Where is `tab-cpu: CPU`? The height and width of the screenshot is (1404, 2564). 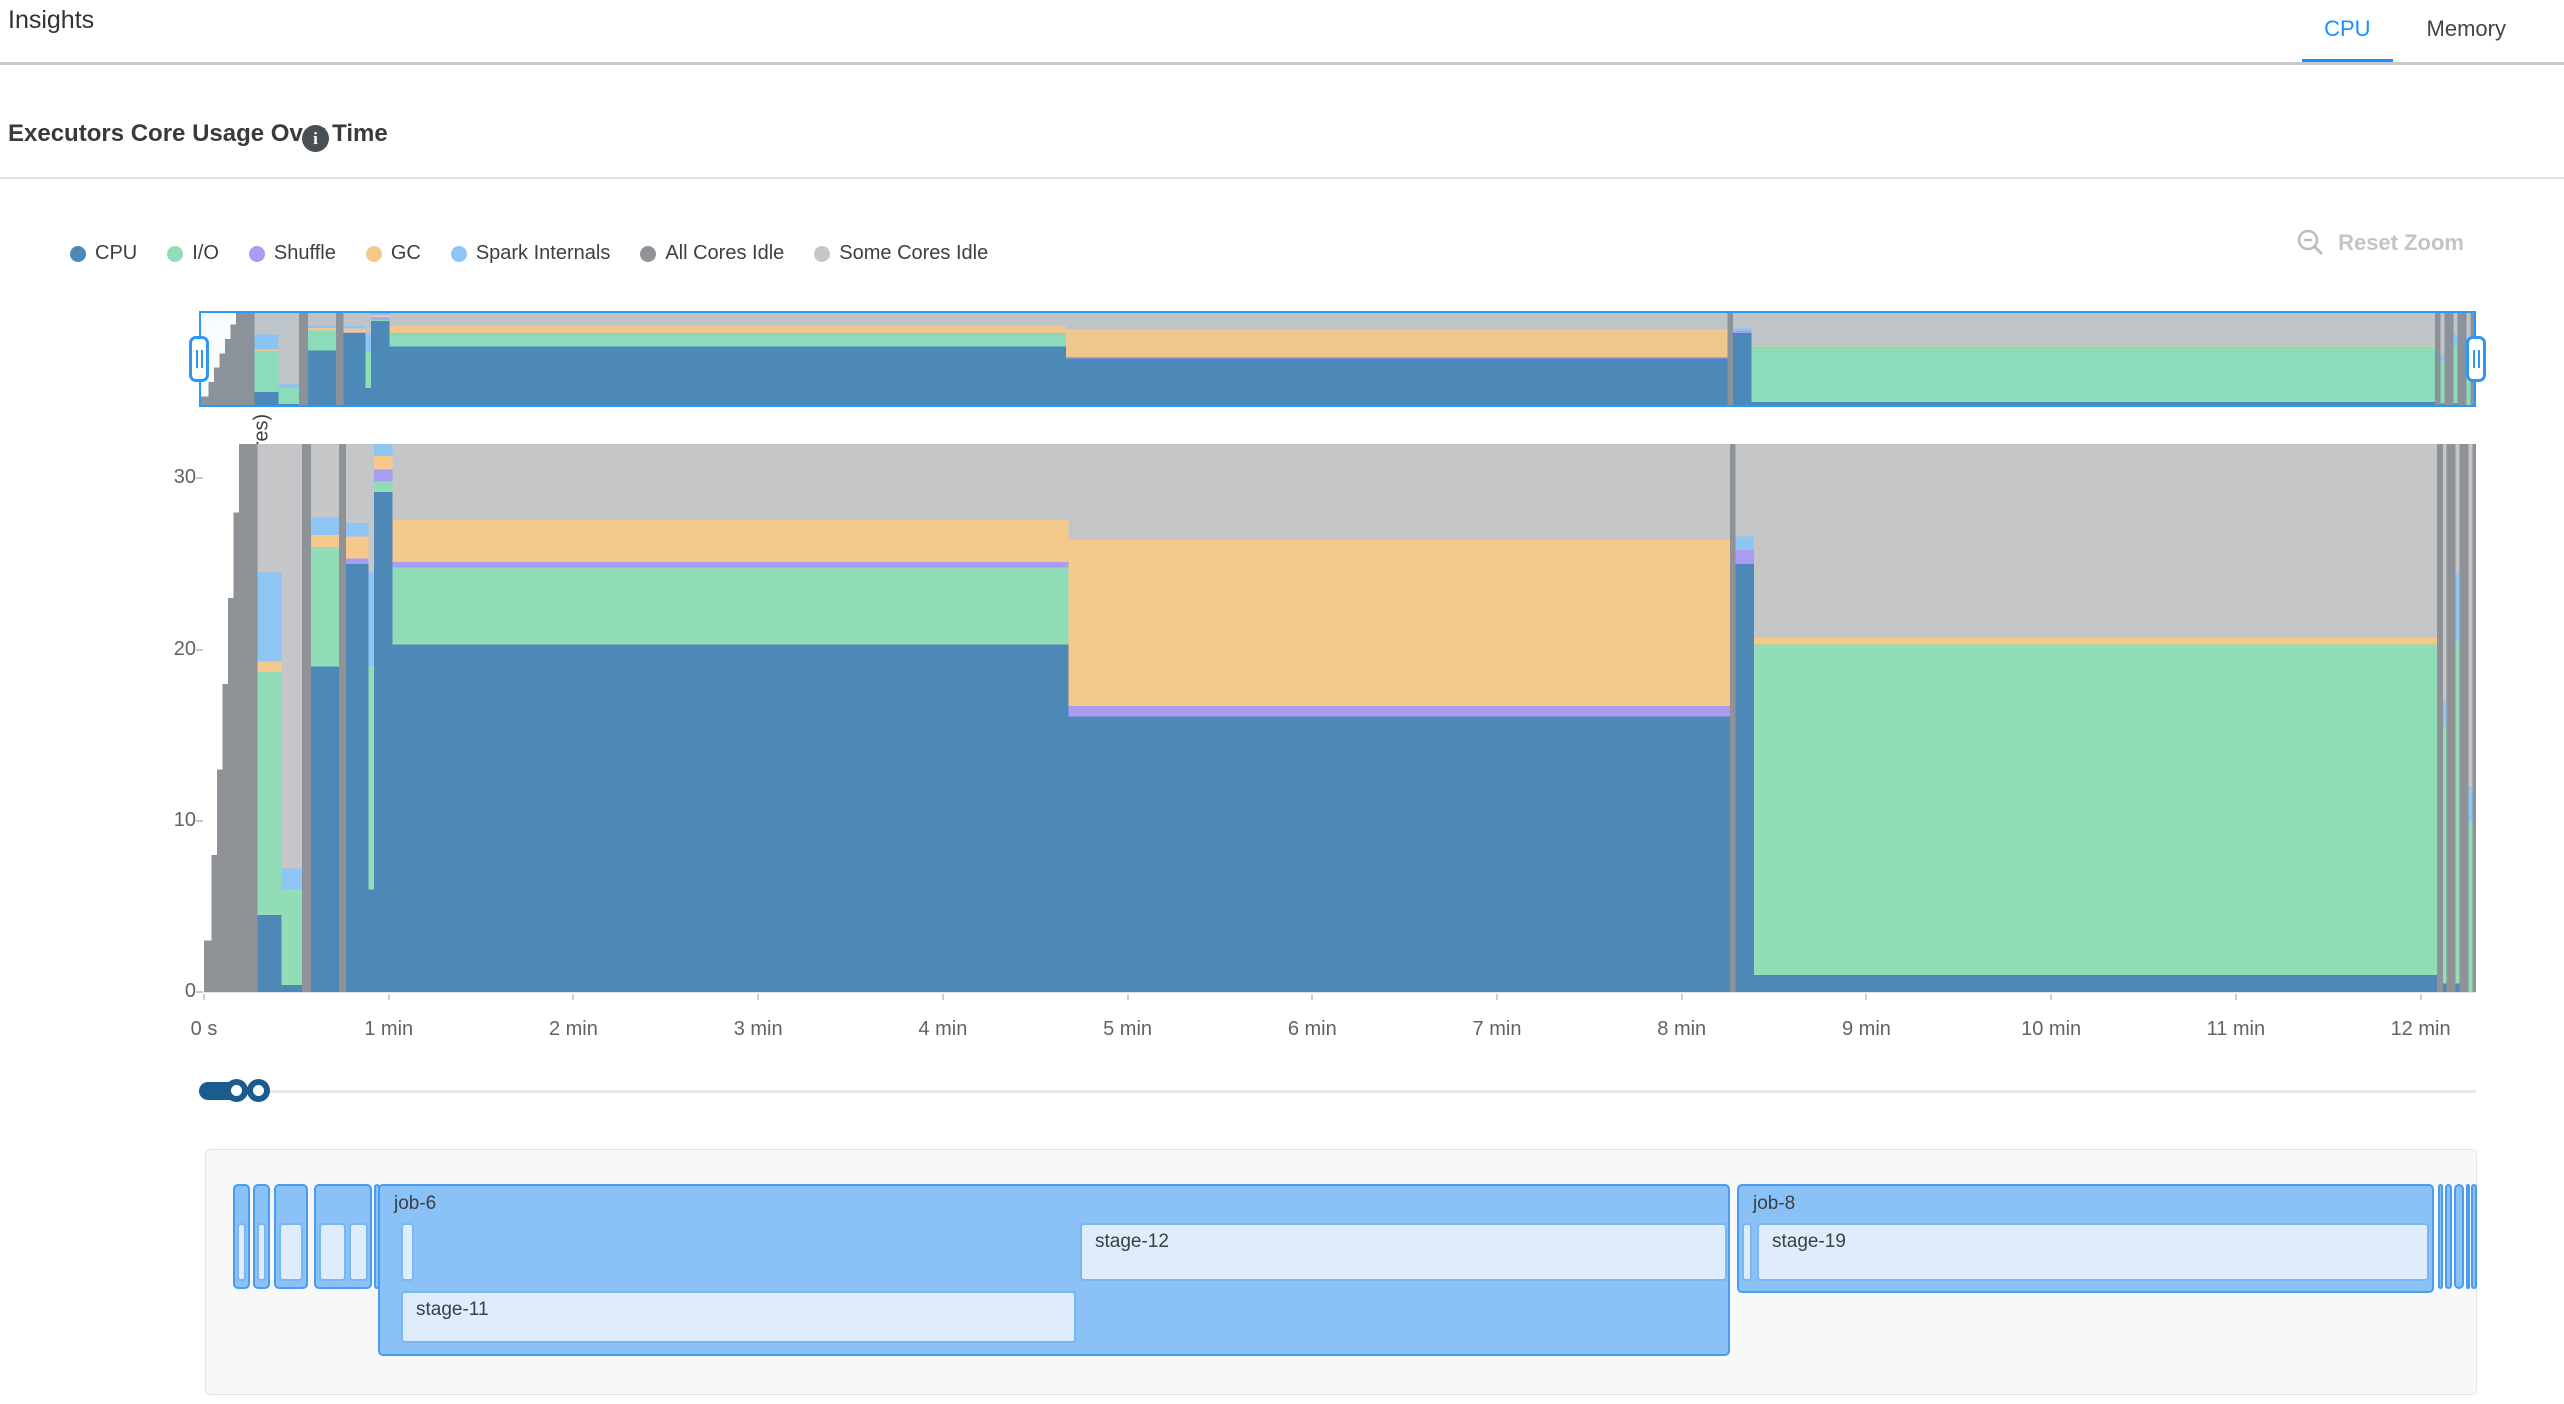 tab-cpu: CPU is located at coordinates (2347, 32).